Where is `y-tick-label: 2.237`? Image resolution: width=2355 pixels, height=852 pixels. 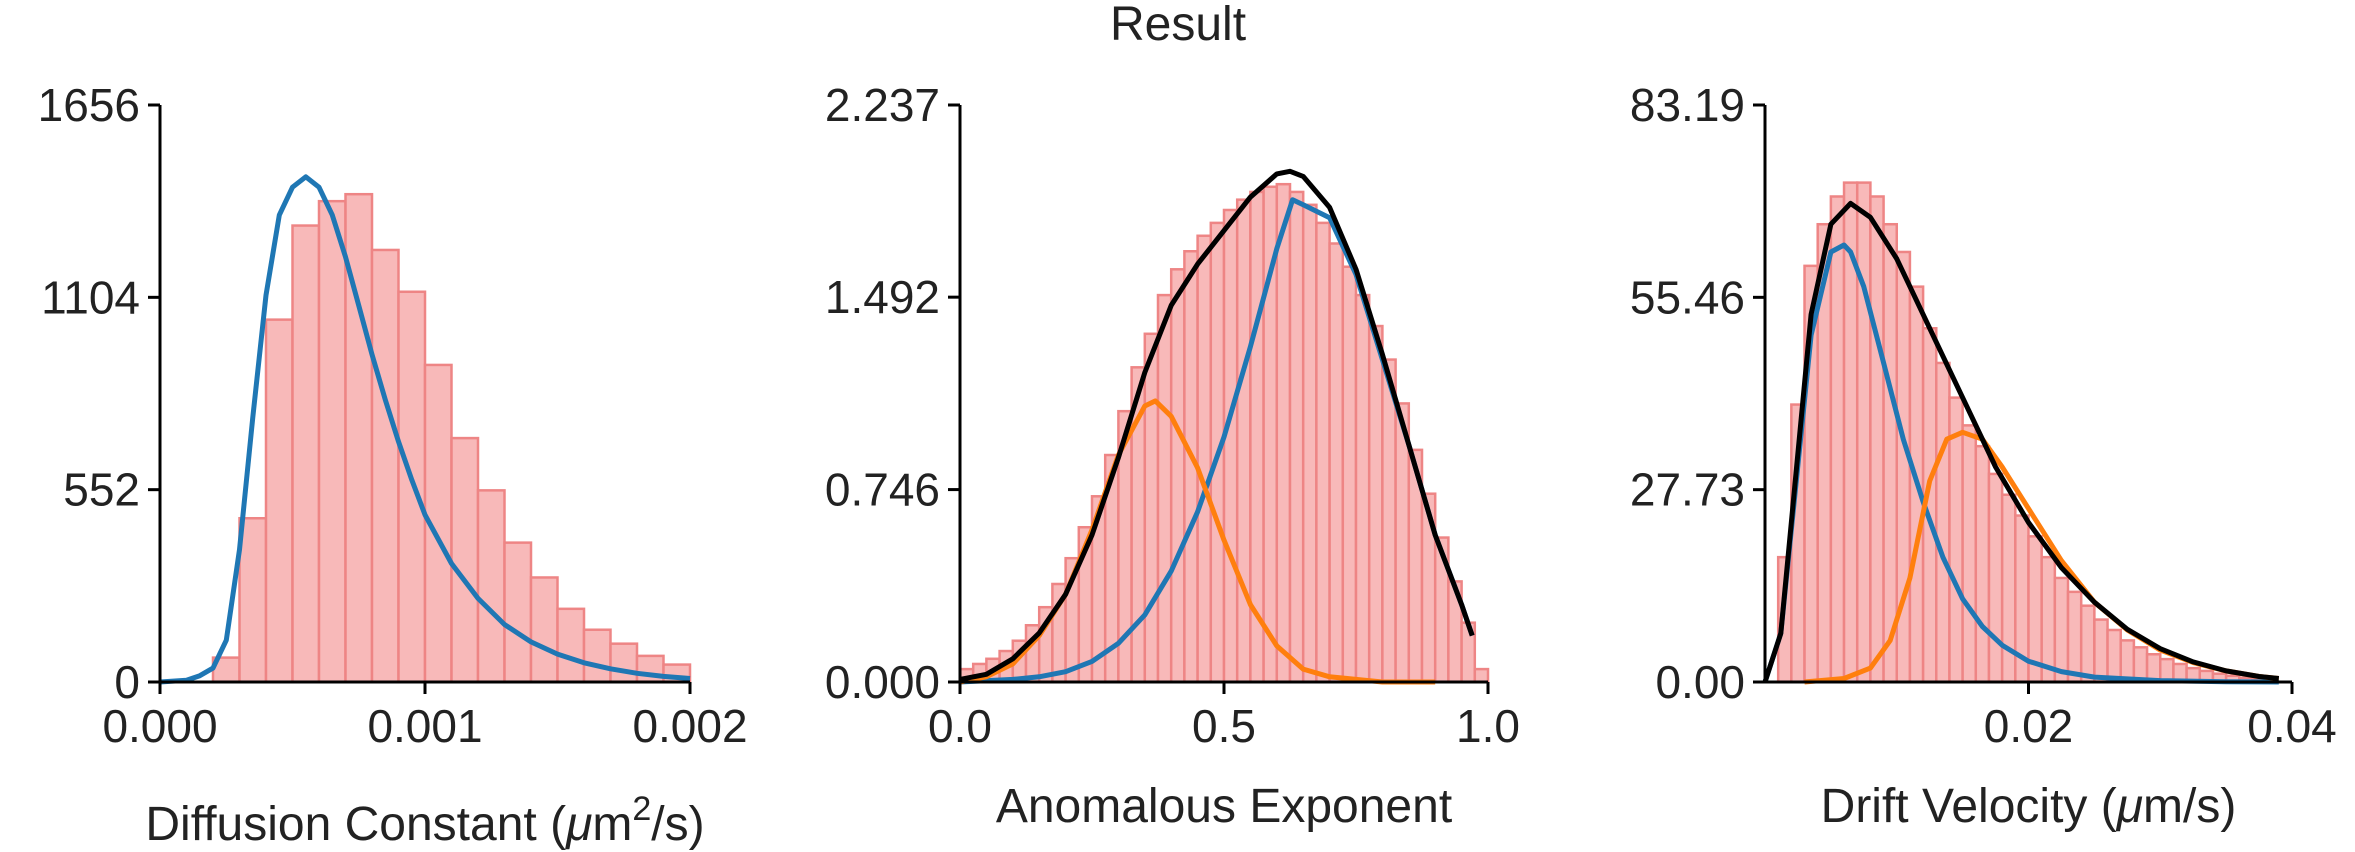
y-tick-label: 2.237 is located at coordinates (882, 105).